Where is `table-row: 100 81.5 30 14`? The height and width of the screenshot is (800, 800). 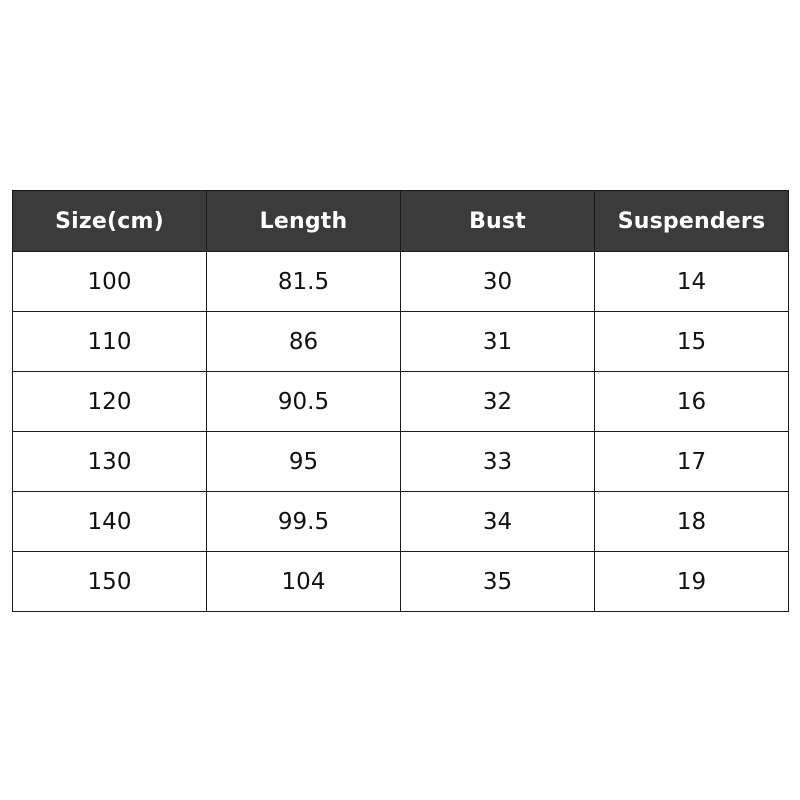
table-row: 100 81.5 30 14 is located at coordinates (400, 281).